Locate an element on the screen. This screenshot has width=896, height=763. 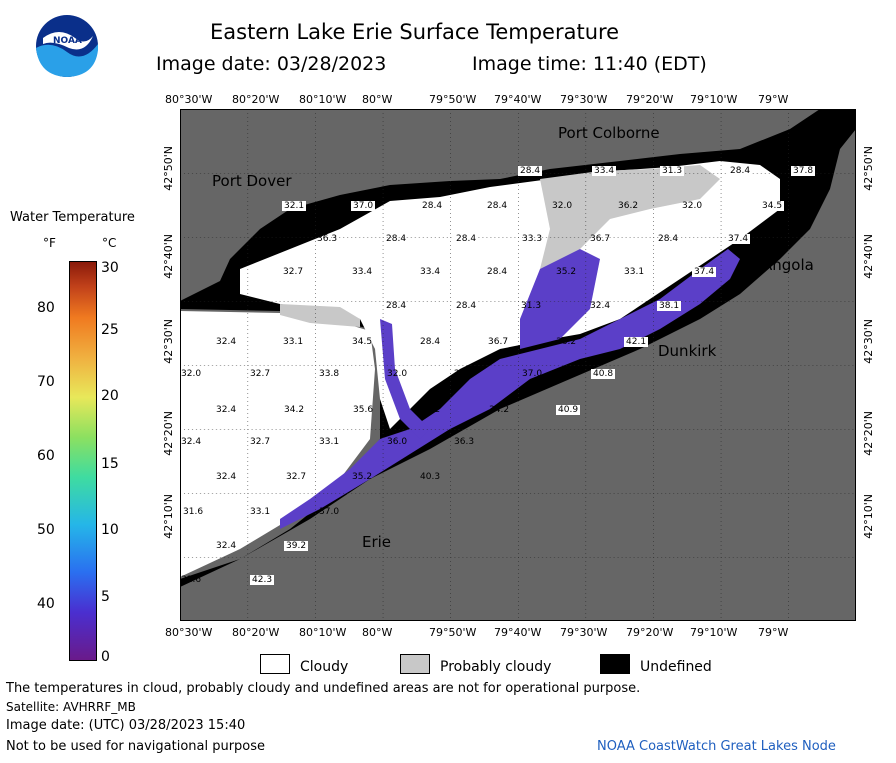
temperature-label: 37.0 is located at coordinates (329, 512).